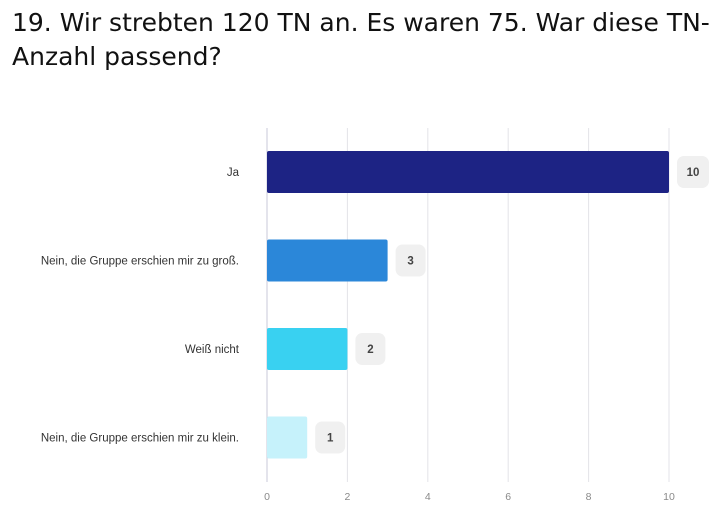 The height and width of the screenshot is (524, 726). I want to click on value-label: 1, so click(330, 439).